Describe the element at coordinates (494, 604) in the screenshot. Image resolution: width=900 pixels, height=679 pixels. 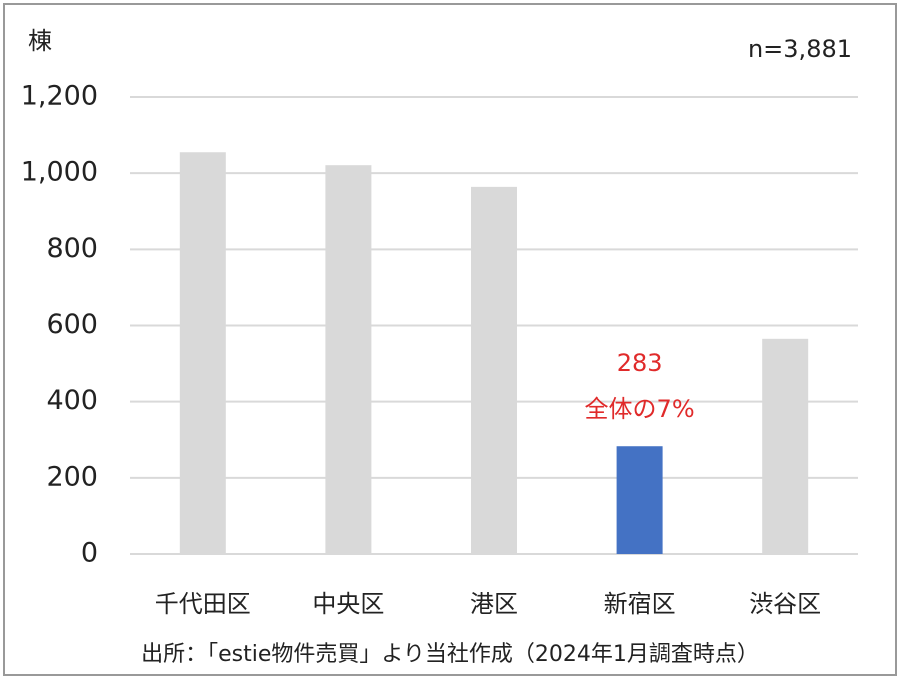
I see `x-tick-label: 港区` at that location.